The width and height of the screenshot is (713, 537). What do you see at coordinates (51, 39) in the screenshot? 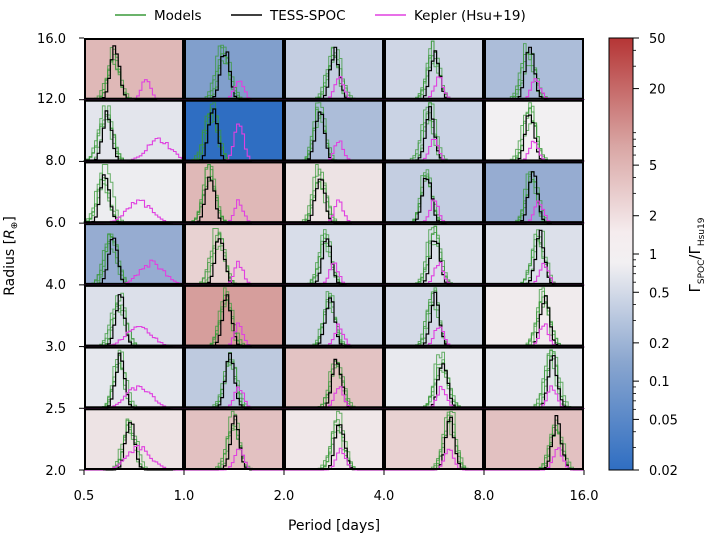
I see `y-tick-label: 16.0` at bounding box center [51, 39].